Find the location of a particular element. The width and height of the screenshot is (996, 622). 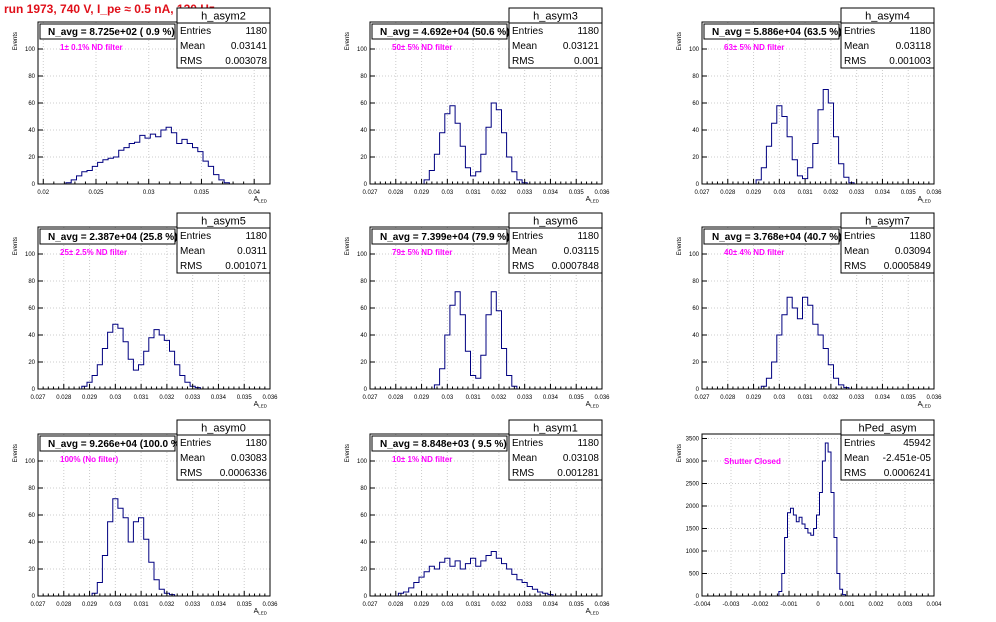

x-axis-label: ALED is located at coordinates (593, 405).